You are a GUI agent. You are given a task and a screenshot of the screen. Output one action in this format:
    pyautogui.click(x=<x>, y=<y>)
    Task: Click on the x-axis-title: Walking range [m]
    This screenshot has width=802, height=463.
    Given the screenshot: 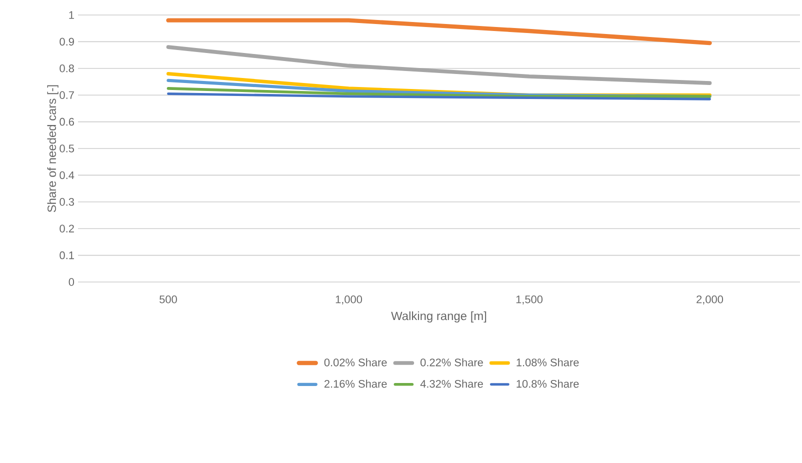 What is the action you would take?
    pyautogui.click(x=438, y=317)
    